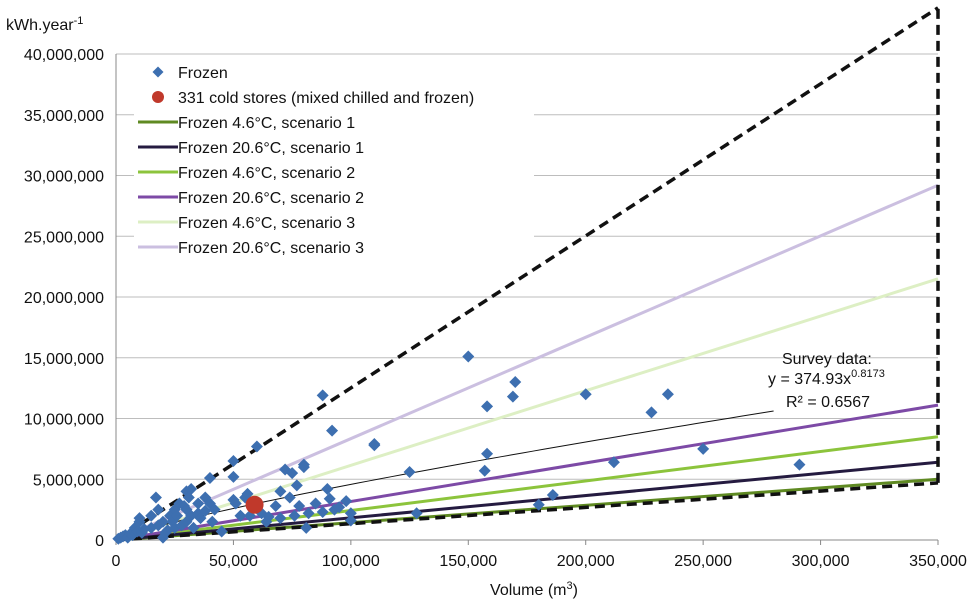  What do you see at coordinates (158, 97) in the screenshot?
I see `legend-marker-cold-stores` at bounding box center [158, 97].